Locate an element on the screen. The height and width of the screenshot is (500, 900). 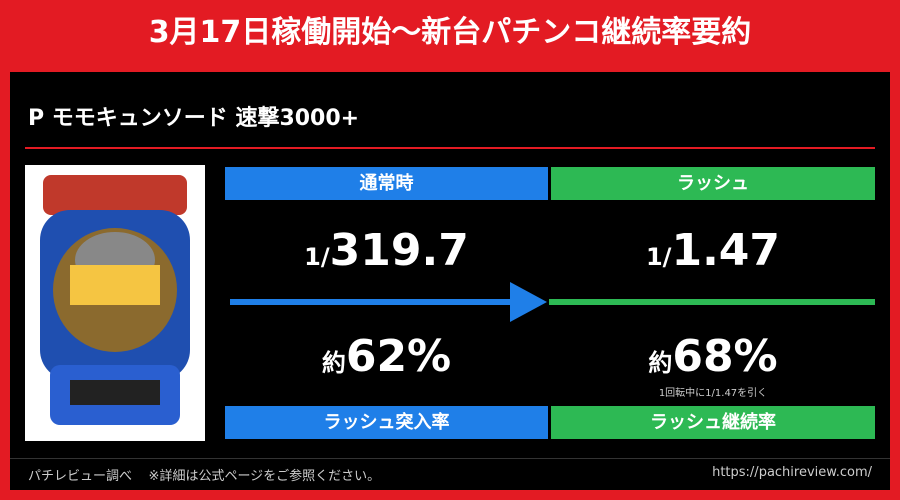
entry-rate-label: ラッシュ突入率 is located at coordinates (386, 422).